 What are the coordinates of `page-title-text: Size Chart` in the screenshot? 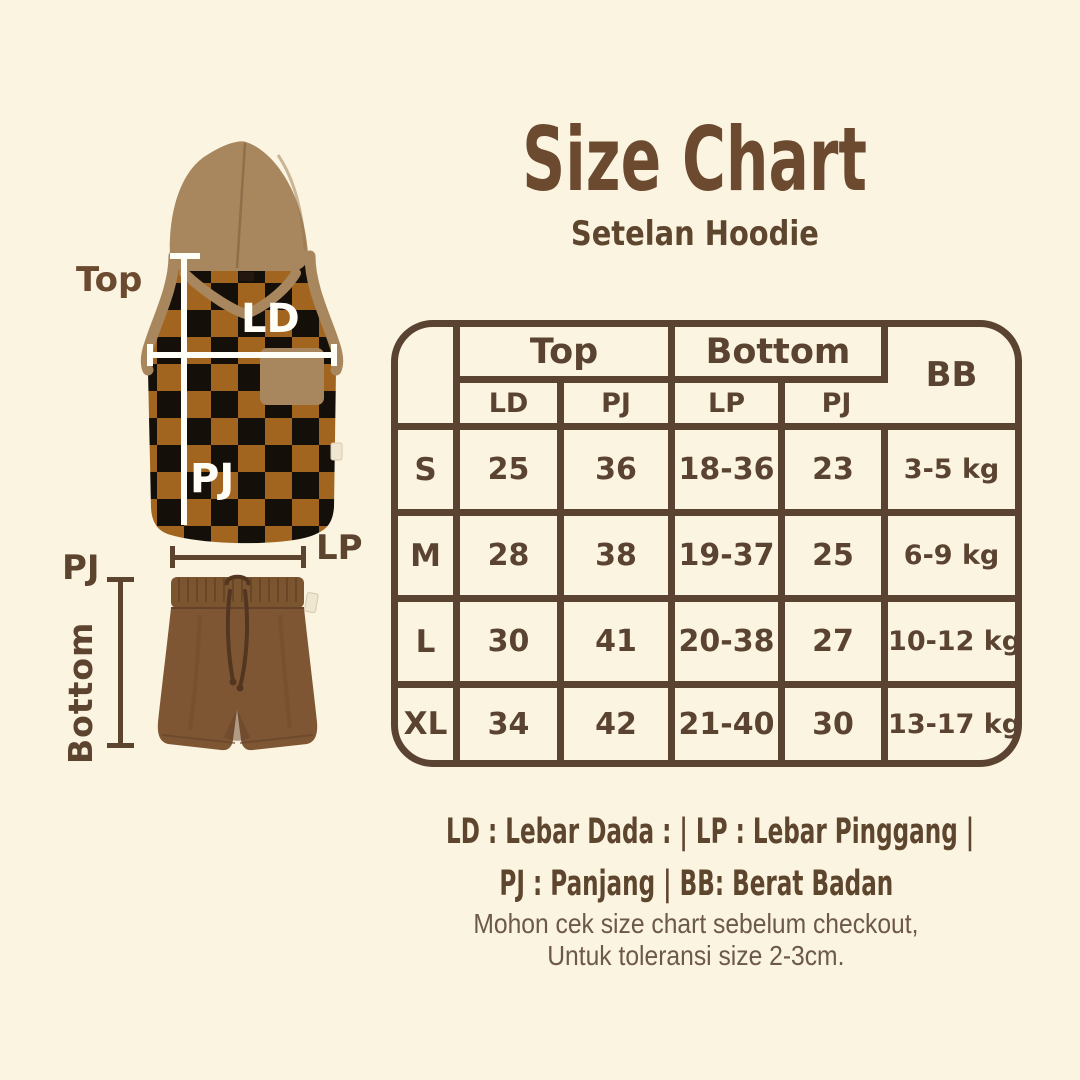 It's located at (695, 159).